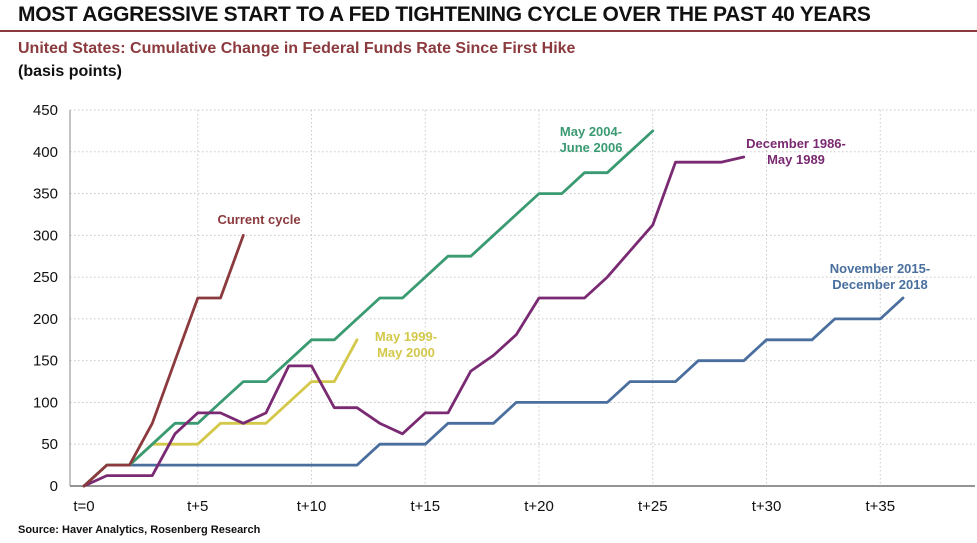 The image size is (977, 543). What do you see at coordinates (49, 444) in the screenshot?
I see `y-tick-label: 50` at bounding box center [49, 444].